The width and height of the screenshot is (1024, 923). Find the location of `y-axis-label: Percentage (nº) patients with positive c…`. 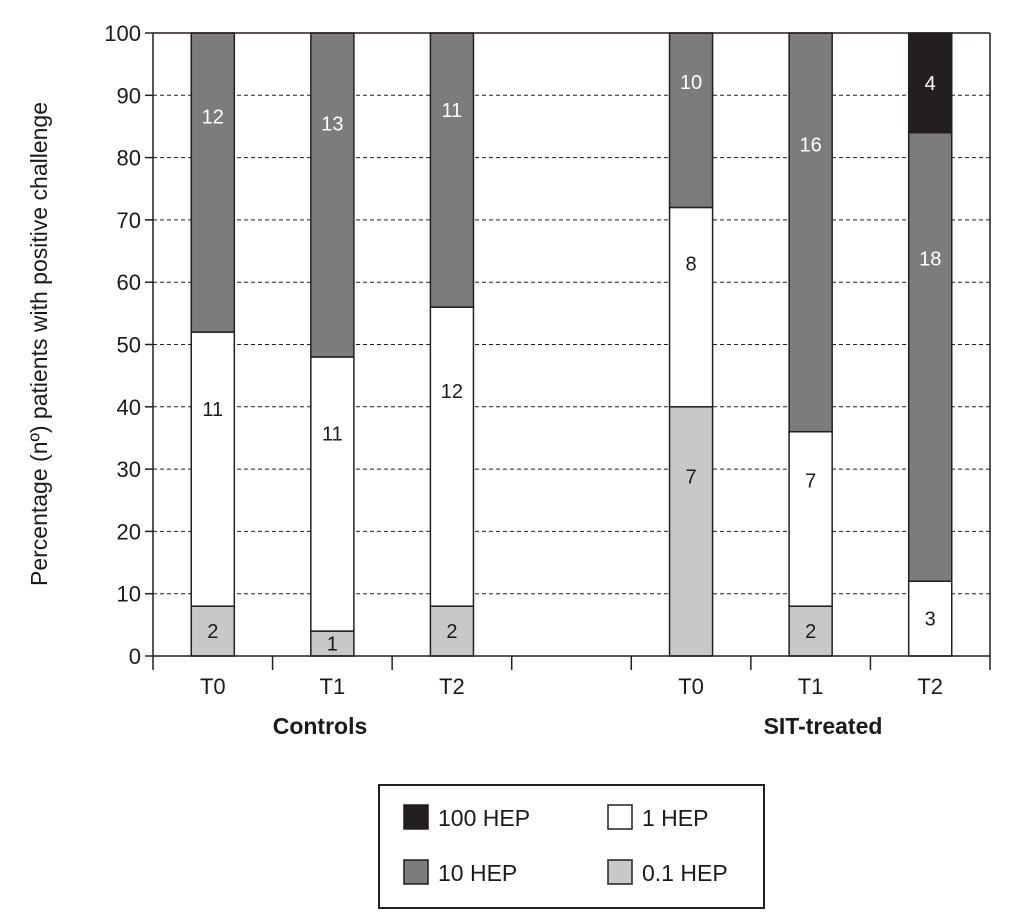

y-axis-label: Percentage (nº) patients with positive c… is located at coordinates (39, 344).